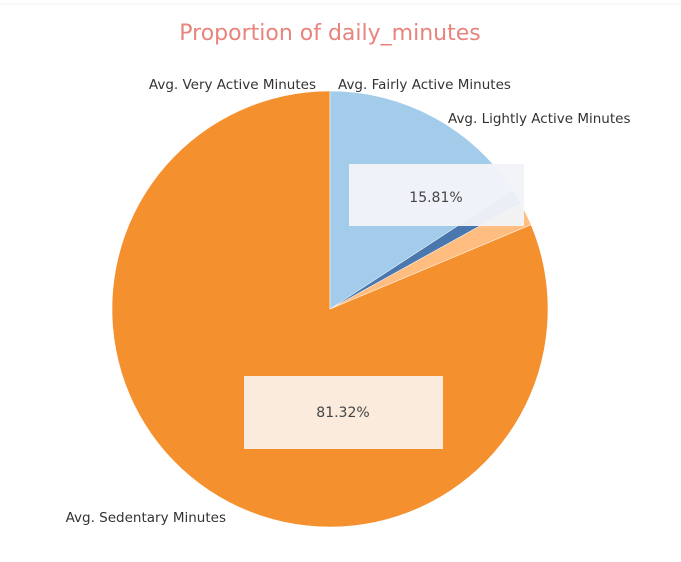 The height and width of the screenshot is (562, 681). I want to click on category-label-3: Avg. Fairly Active Minutes, so click(424, 85).